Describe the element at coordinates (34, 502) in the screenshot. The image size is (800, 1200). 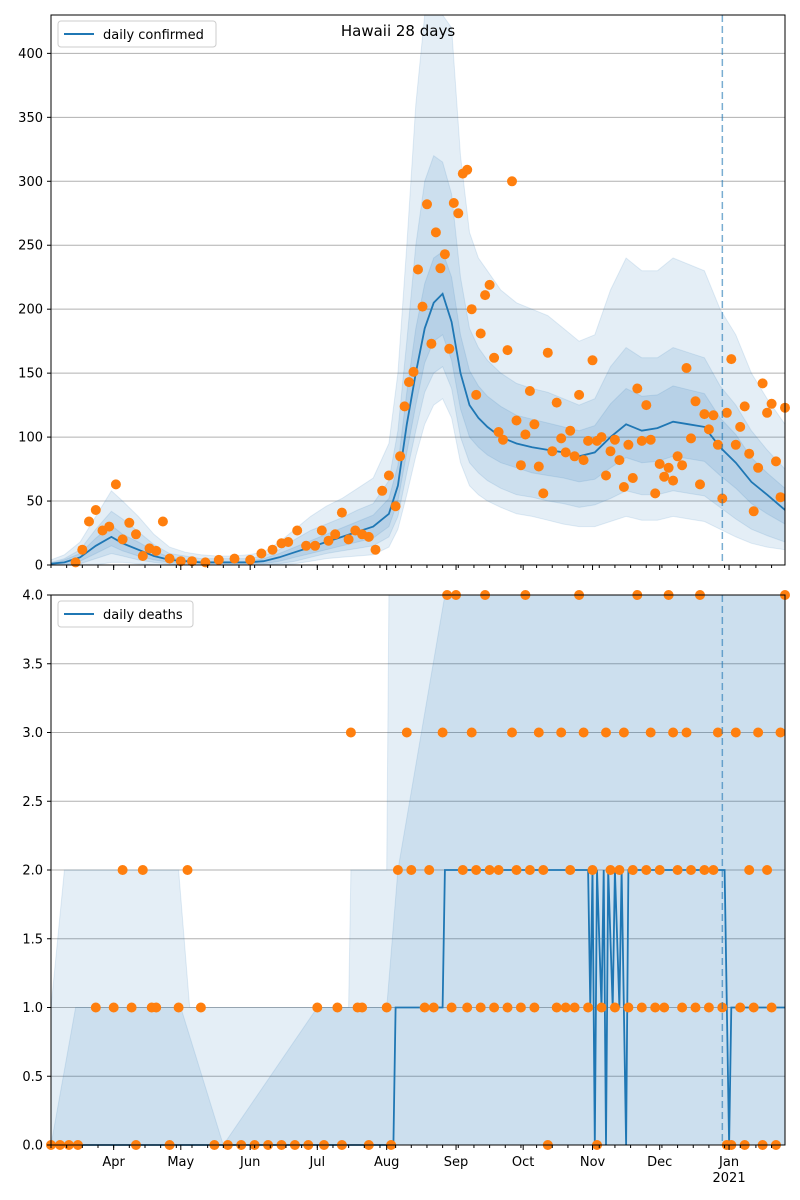
I see `y-tick-label: 50` at that location.